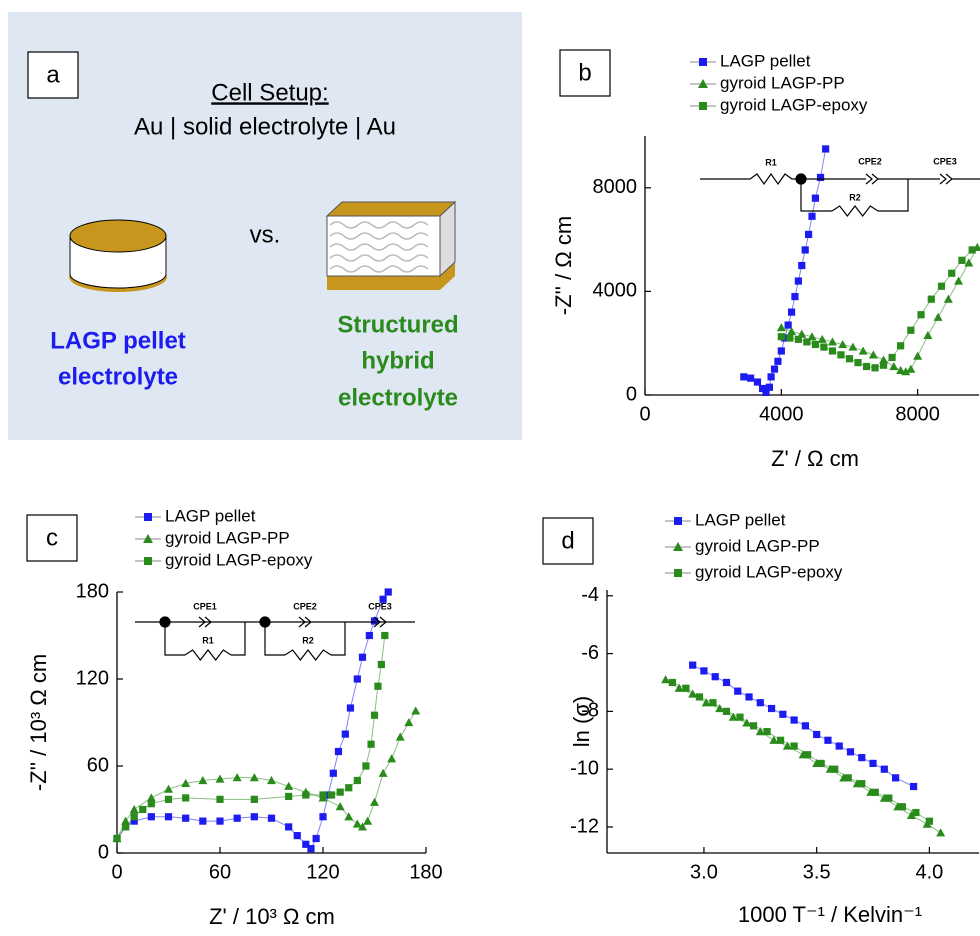 The image size is (980, 936). What do you see at coordinates (252, 720) in the screenshot?
I see `series-line` at bounding box center [252, 720].